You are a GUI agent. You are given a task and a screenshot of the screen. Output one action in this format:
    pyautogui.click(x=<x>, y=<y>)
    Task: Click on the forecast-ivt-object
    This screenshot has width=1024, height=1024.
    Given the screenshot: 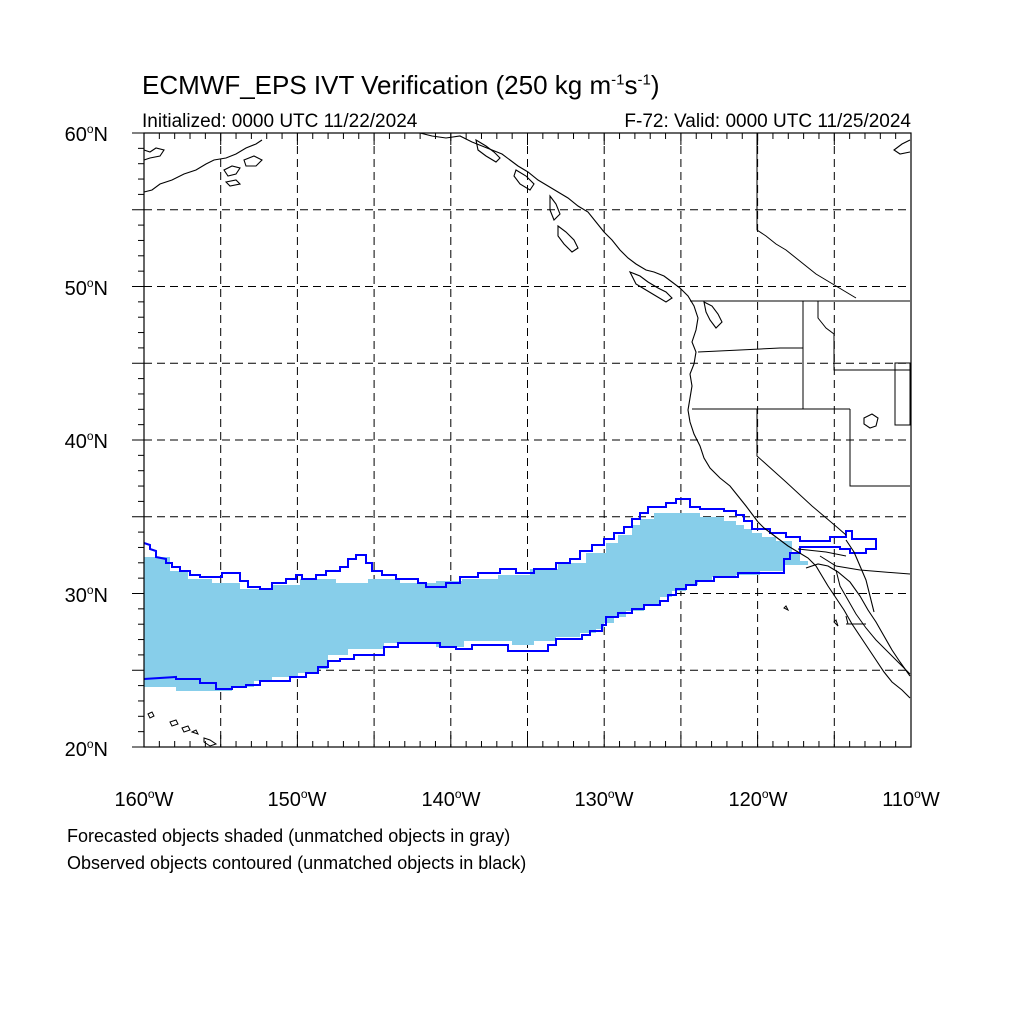 What is the action you would take?
    pyautogui.click(x=476, y=602)
    